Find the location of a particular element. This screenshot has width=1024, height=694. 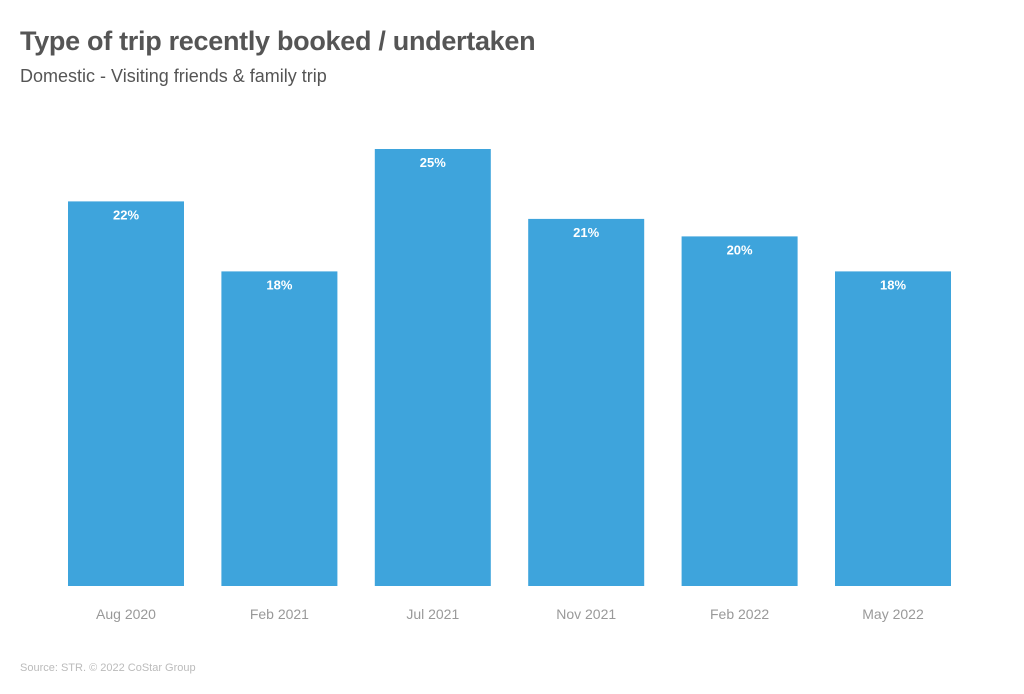

x-tick-label: Feb 2022 is located at coordinates (739, 614).